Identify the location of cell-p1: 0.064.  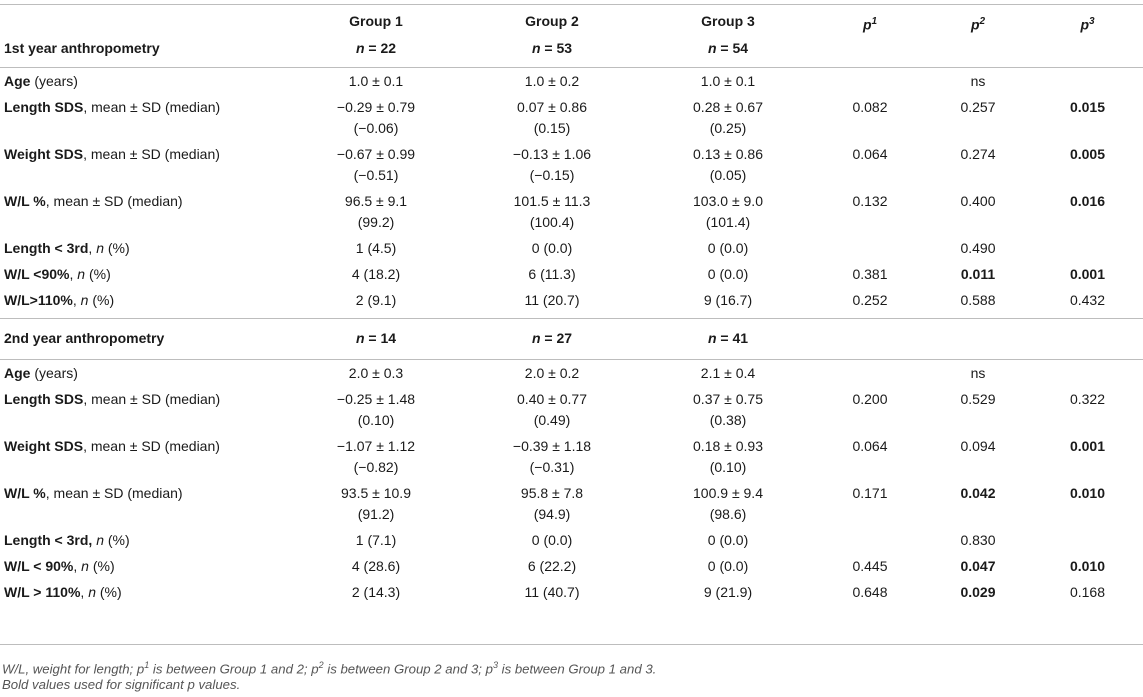
(870, 445).